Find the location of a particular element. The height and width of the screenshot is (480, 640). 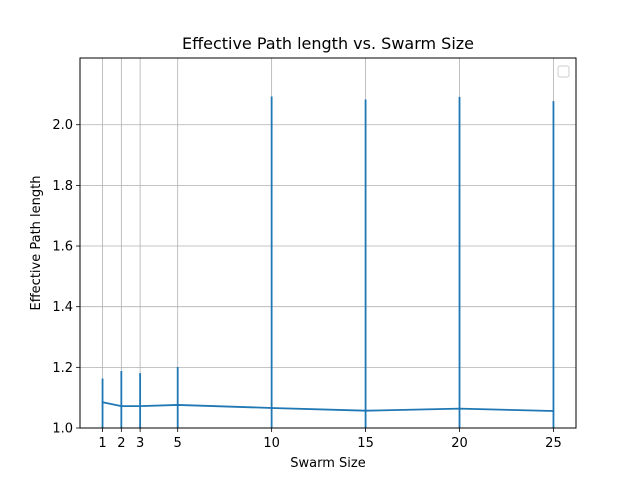

y-tick-label: 1.4 is located at coordinates (62, 307).